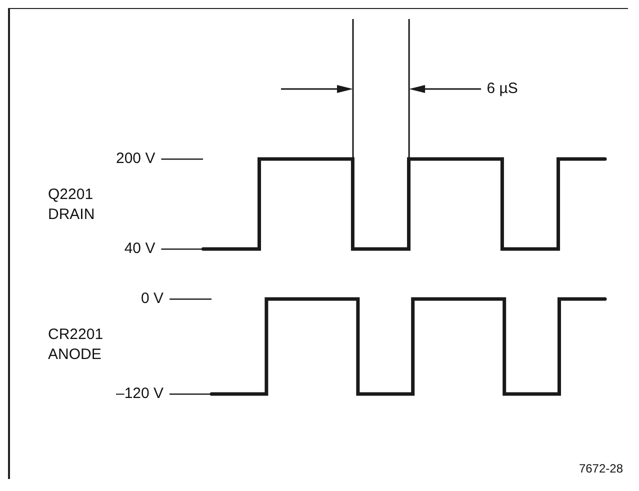  Describe the element at coordinates (76, 344) in the screenshot. I see `y-axis-title: CR2201 ANODE` at that location.